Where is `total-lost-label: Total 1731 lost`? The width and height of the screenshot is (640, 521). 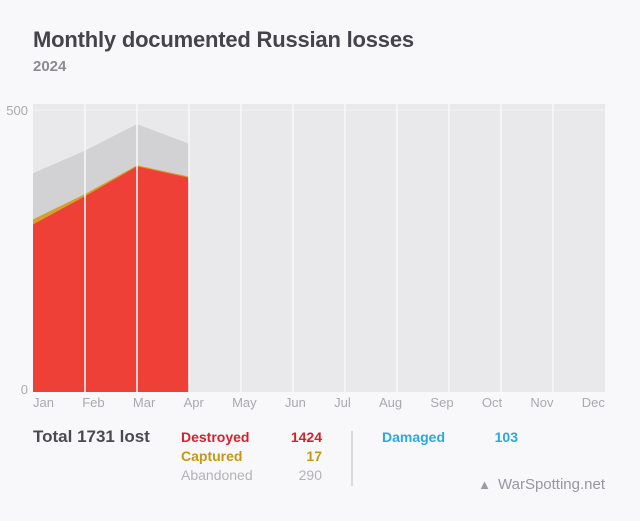
total-lost-label: Total 1731 lost is located at coordinates (91, 436).